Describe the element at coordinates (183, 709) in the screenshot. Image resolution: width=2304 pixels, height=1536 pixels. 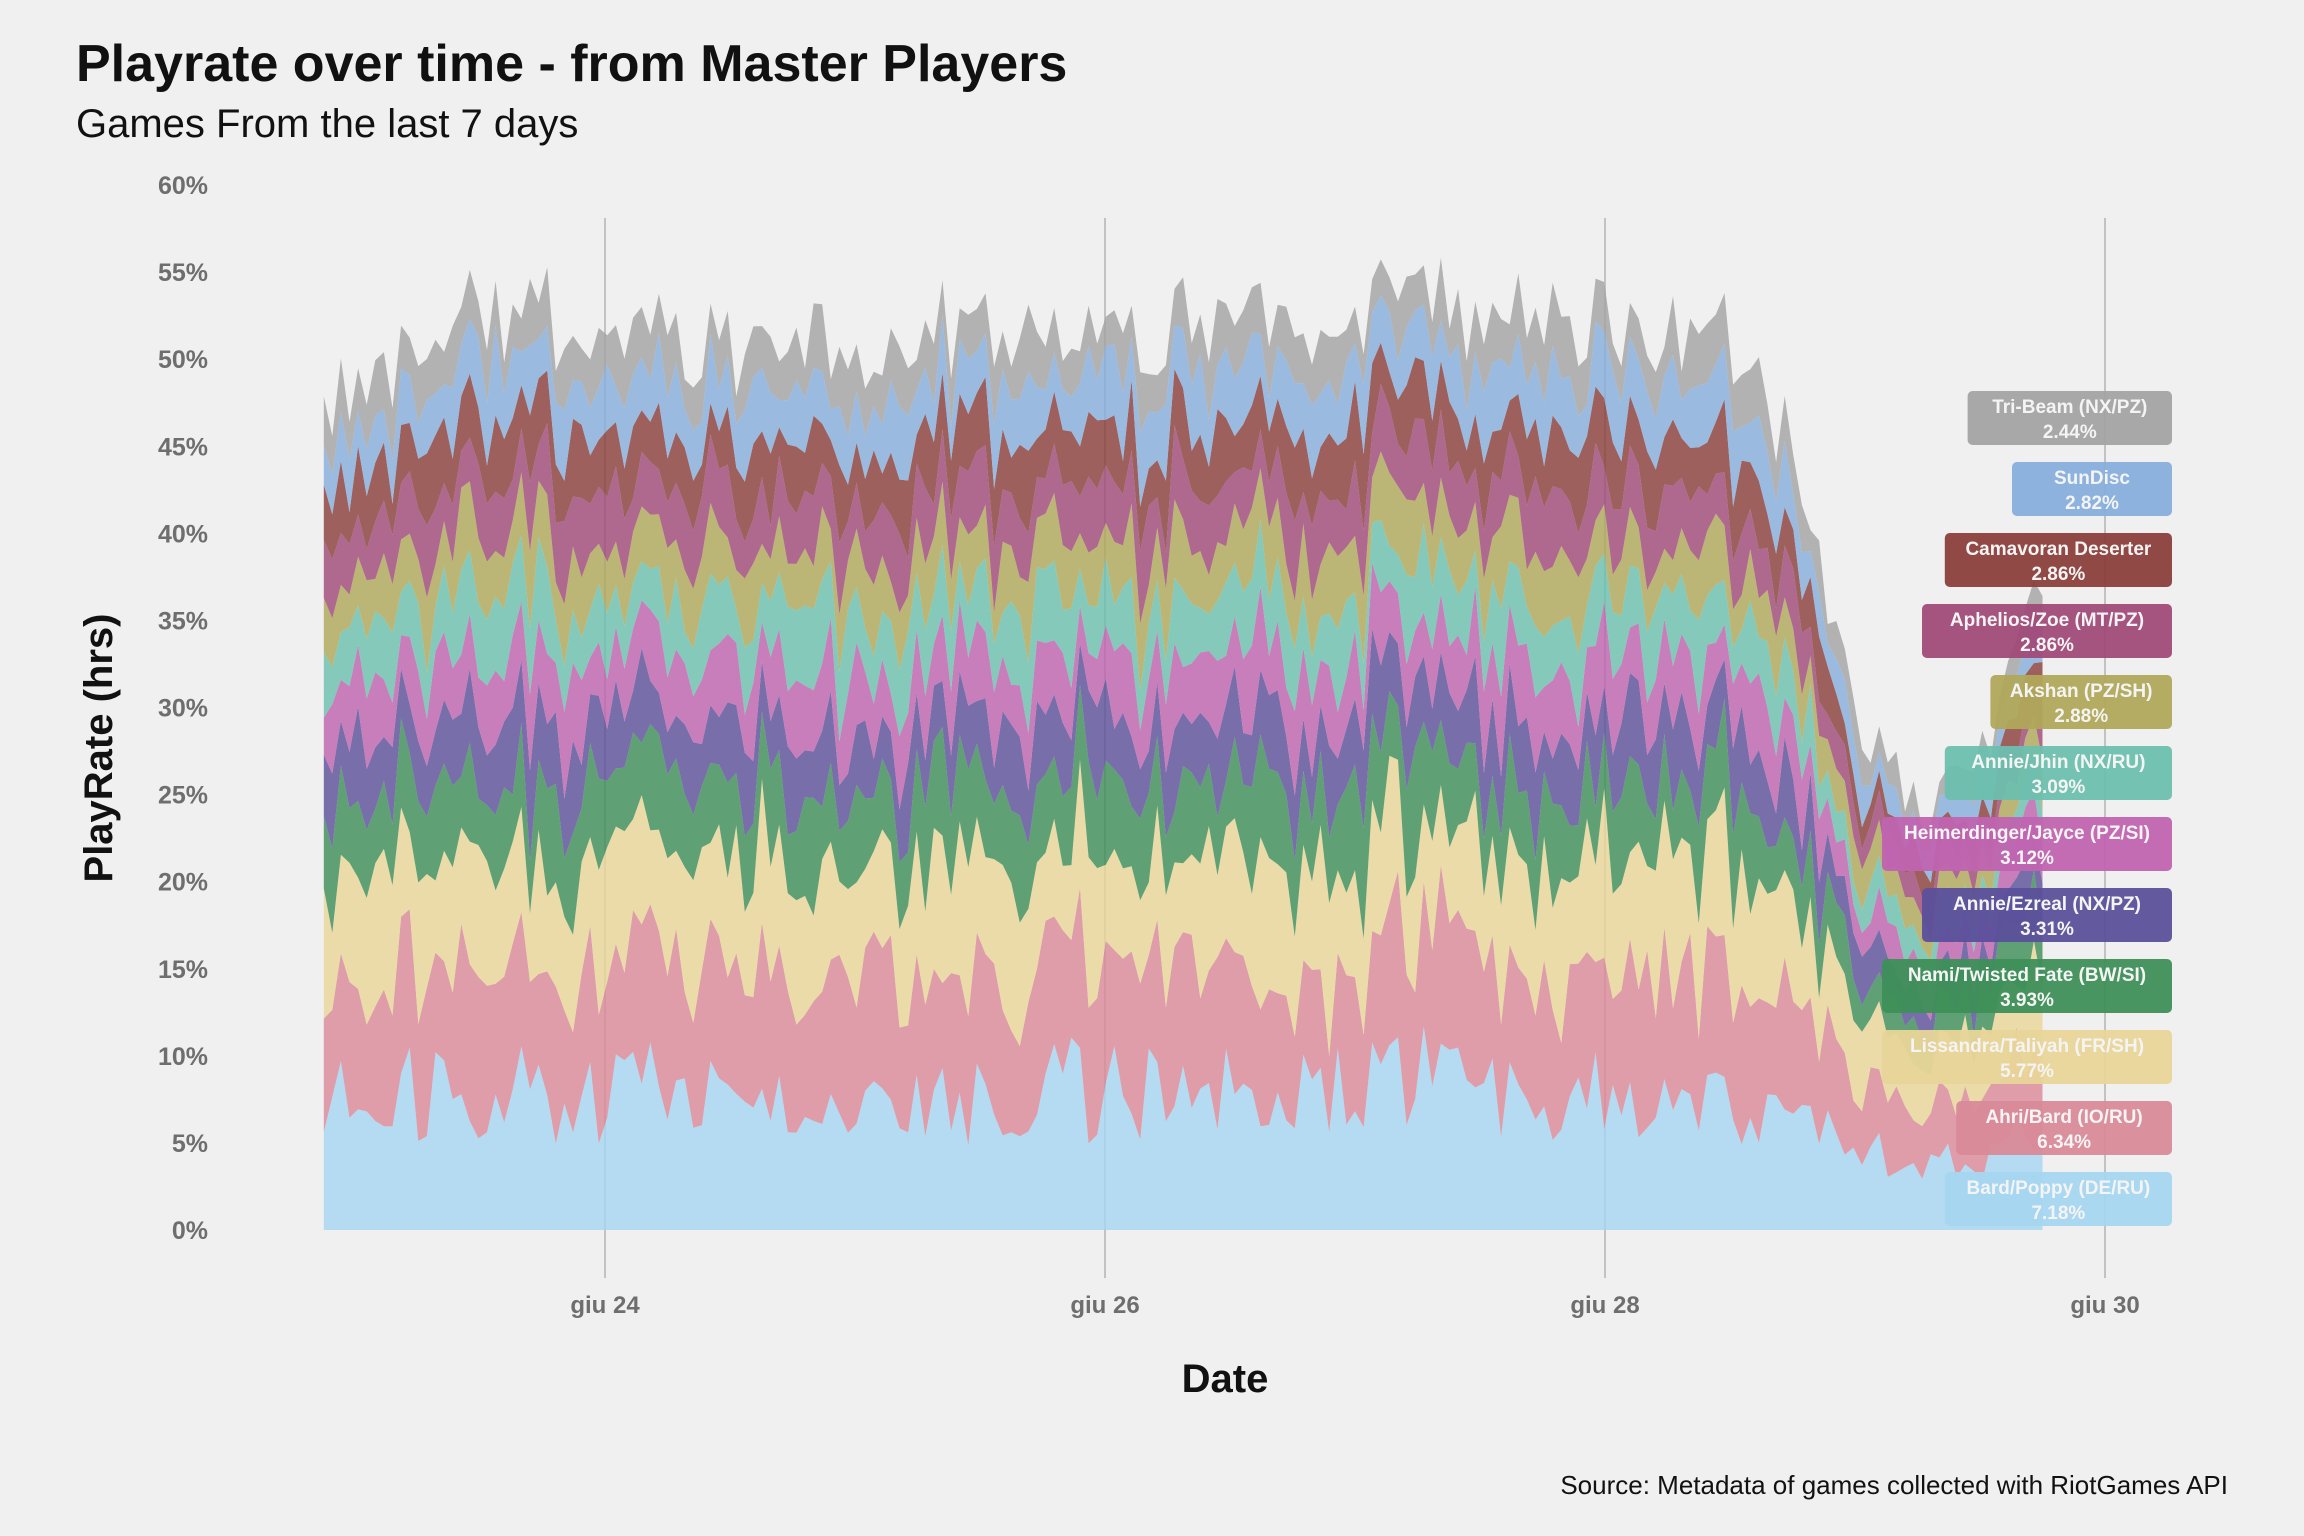
I see `y-tick-label: 30%` at that location.